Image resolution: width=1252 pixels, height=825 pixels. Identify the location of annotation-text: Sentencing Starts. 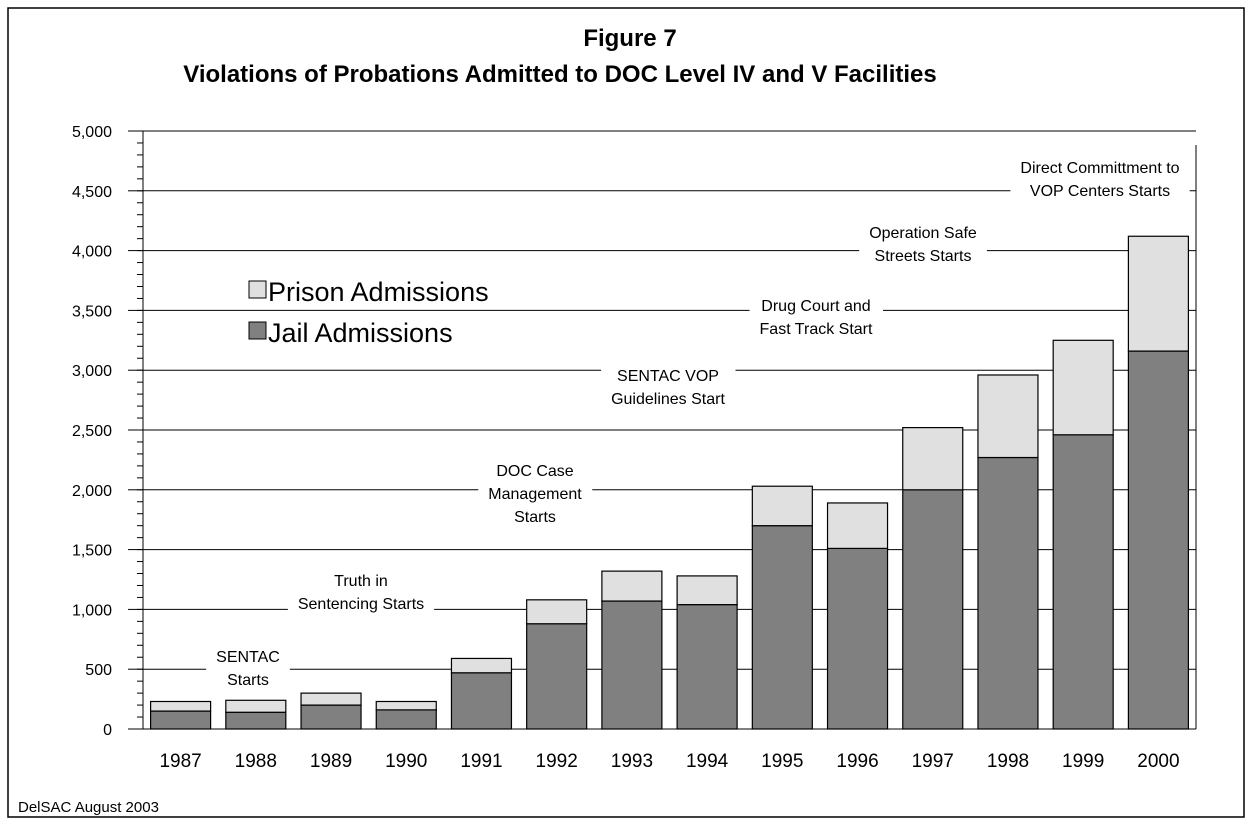
(361, 604).